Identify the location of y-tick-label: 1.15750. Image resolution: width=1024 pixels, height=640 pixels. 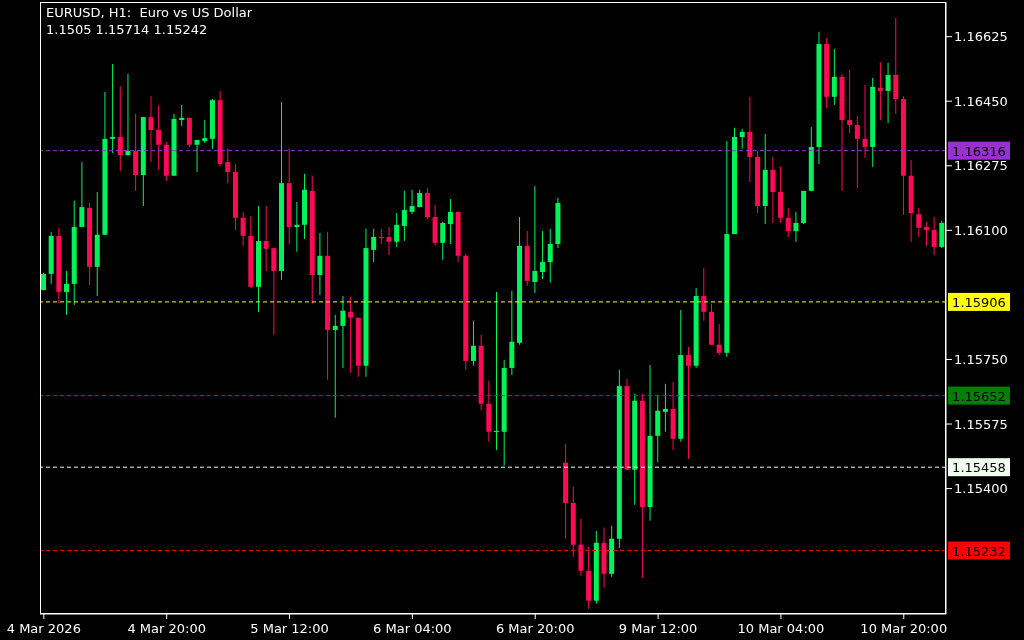
(981, 360).